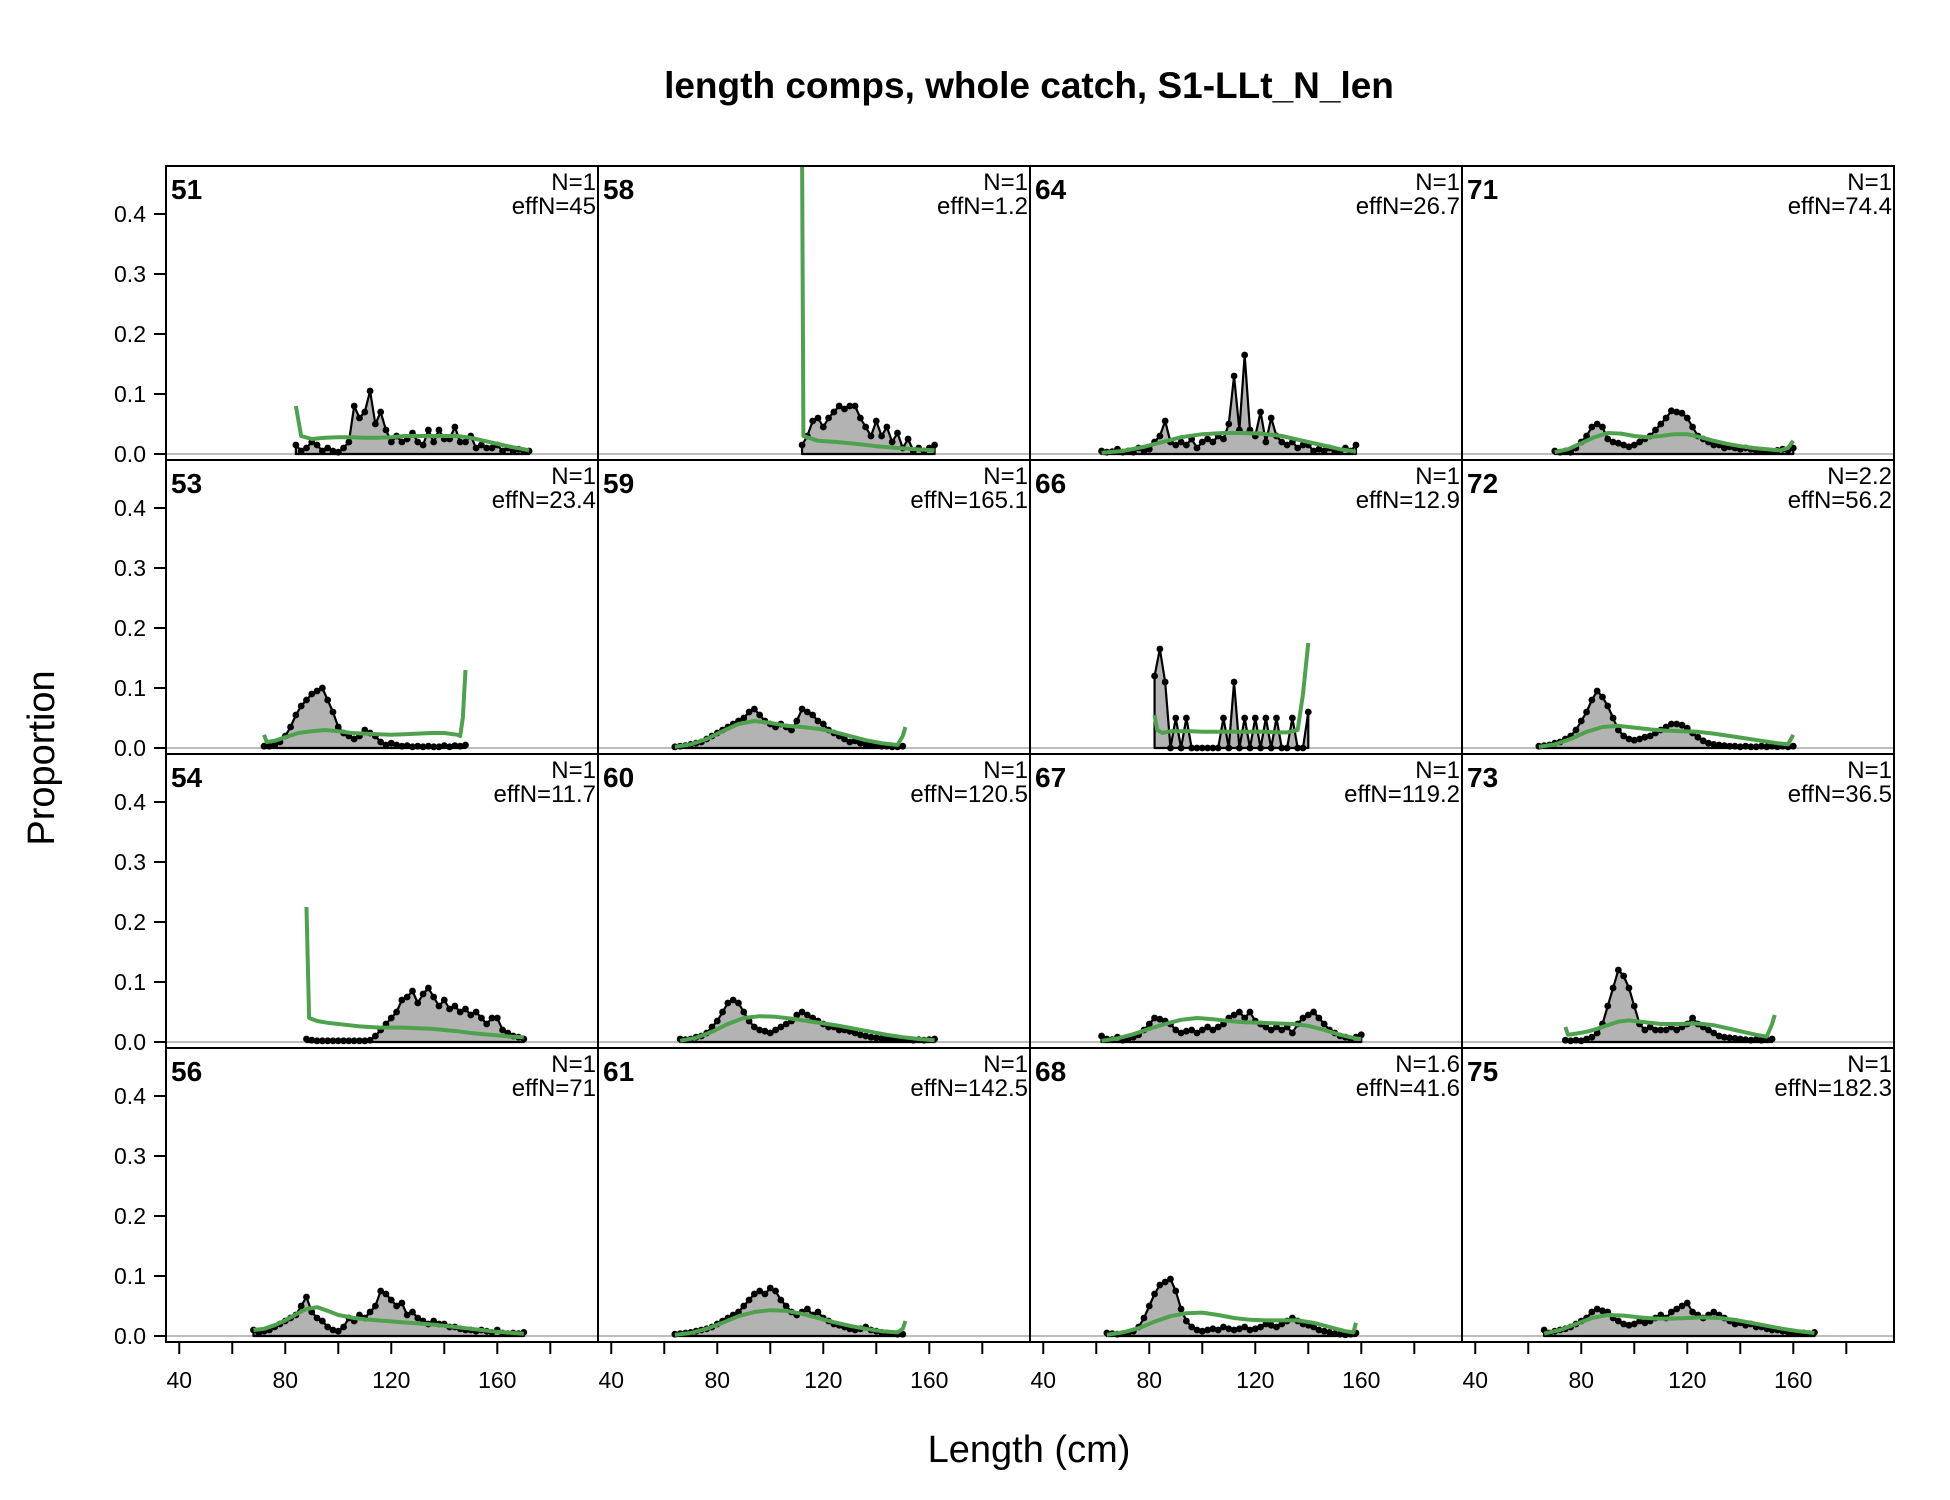 The image size is (1950, 1500). I want to click on y-tick-label: 0.2, so click(130, 628).